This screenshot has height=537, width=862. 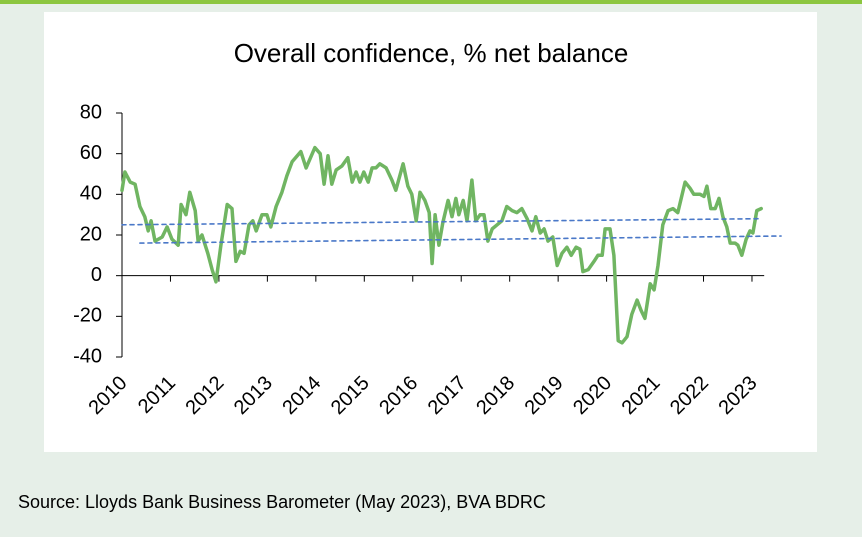 I want to click on chart-title: Overall confidence, % net balance, so click(x=431, y=53).